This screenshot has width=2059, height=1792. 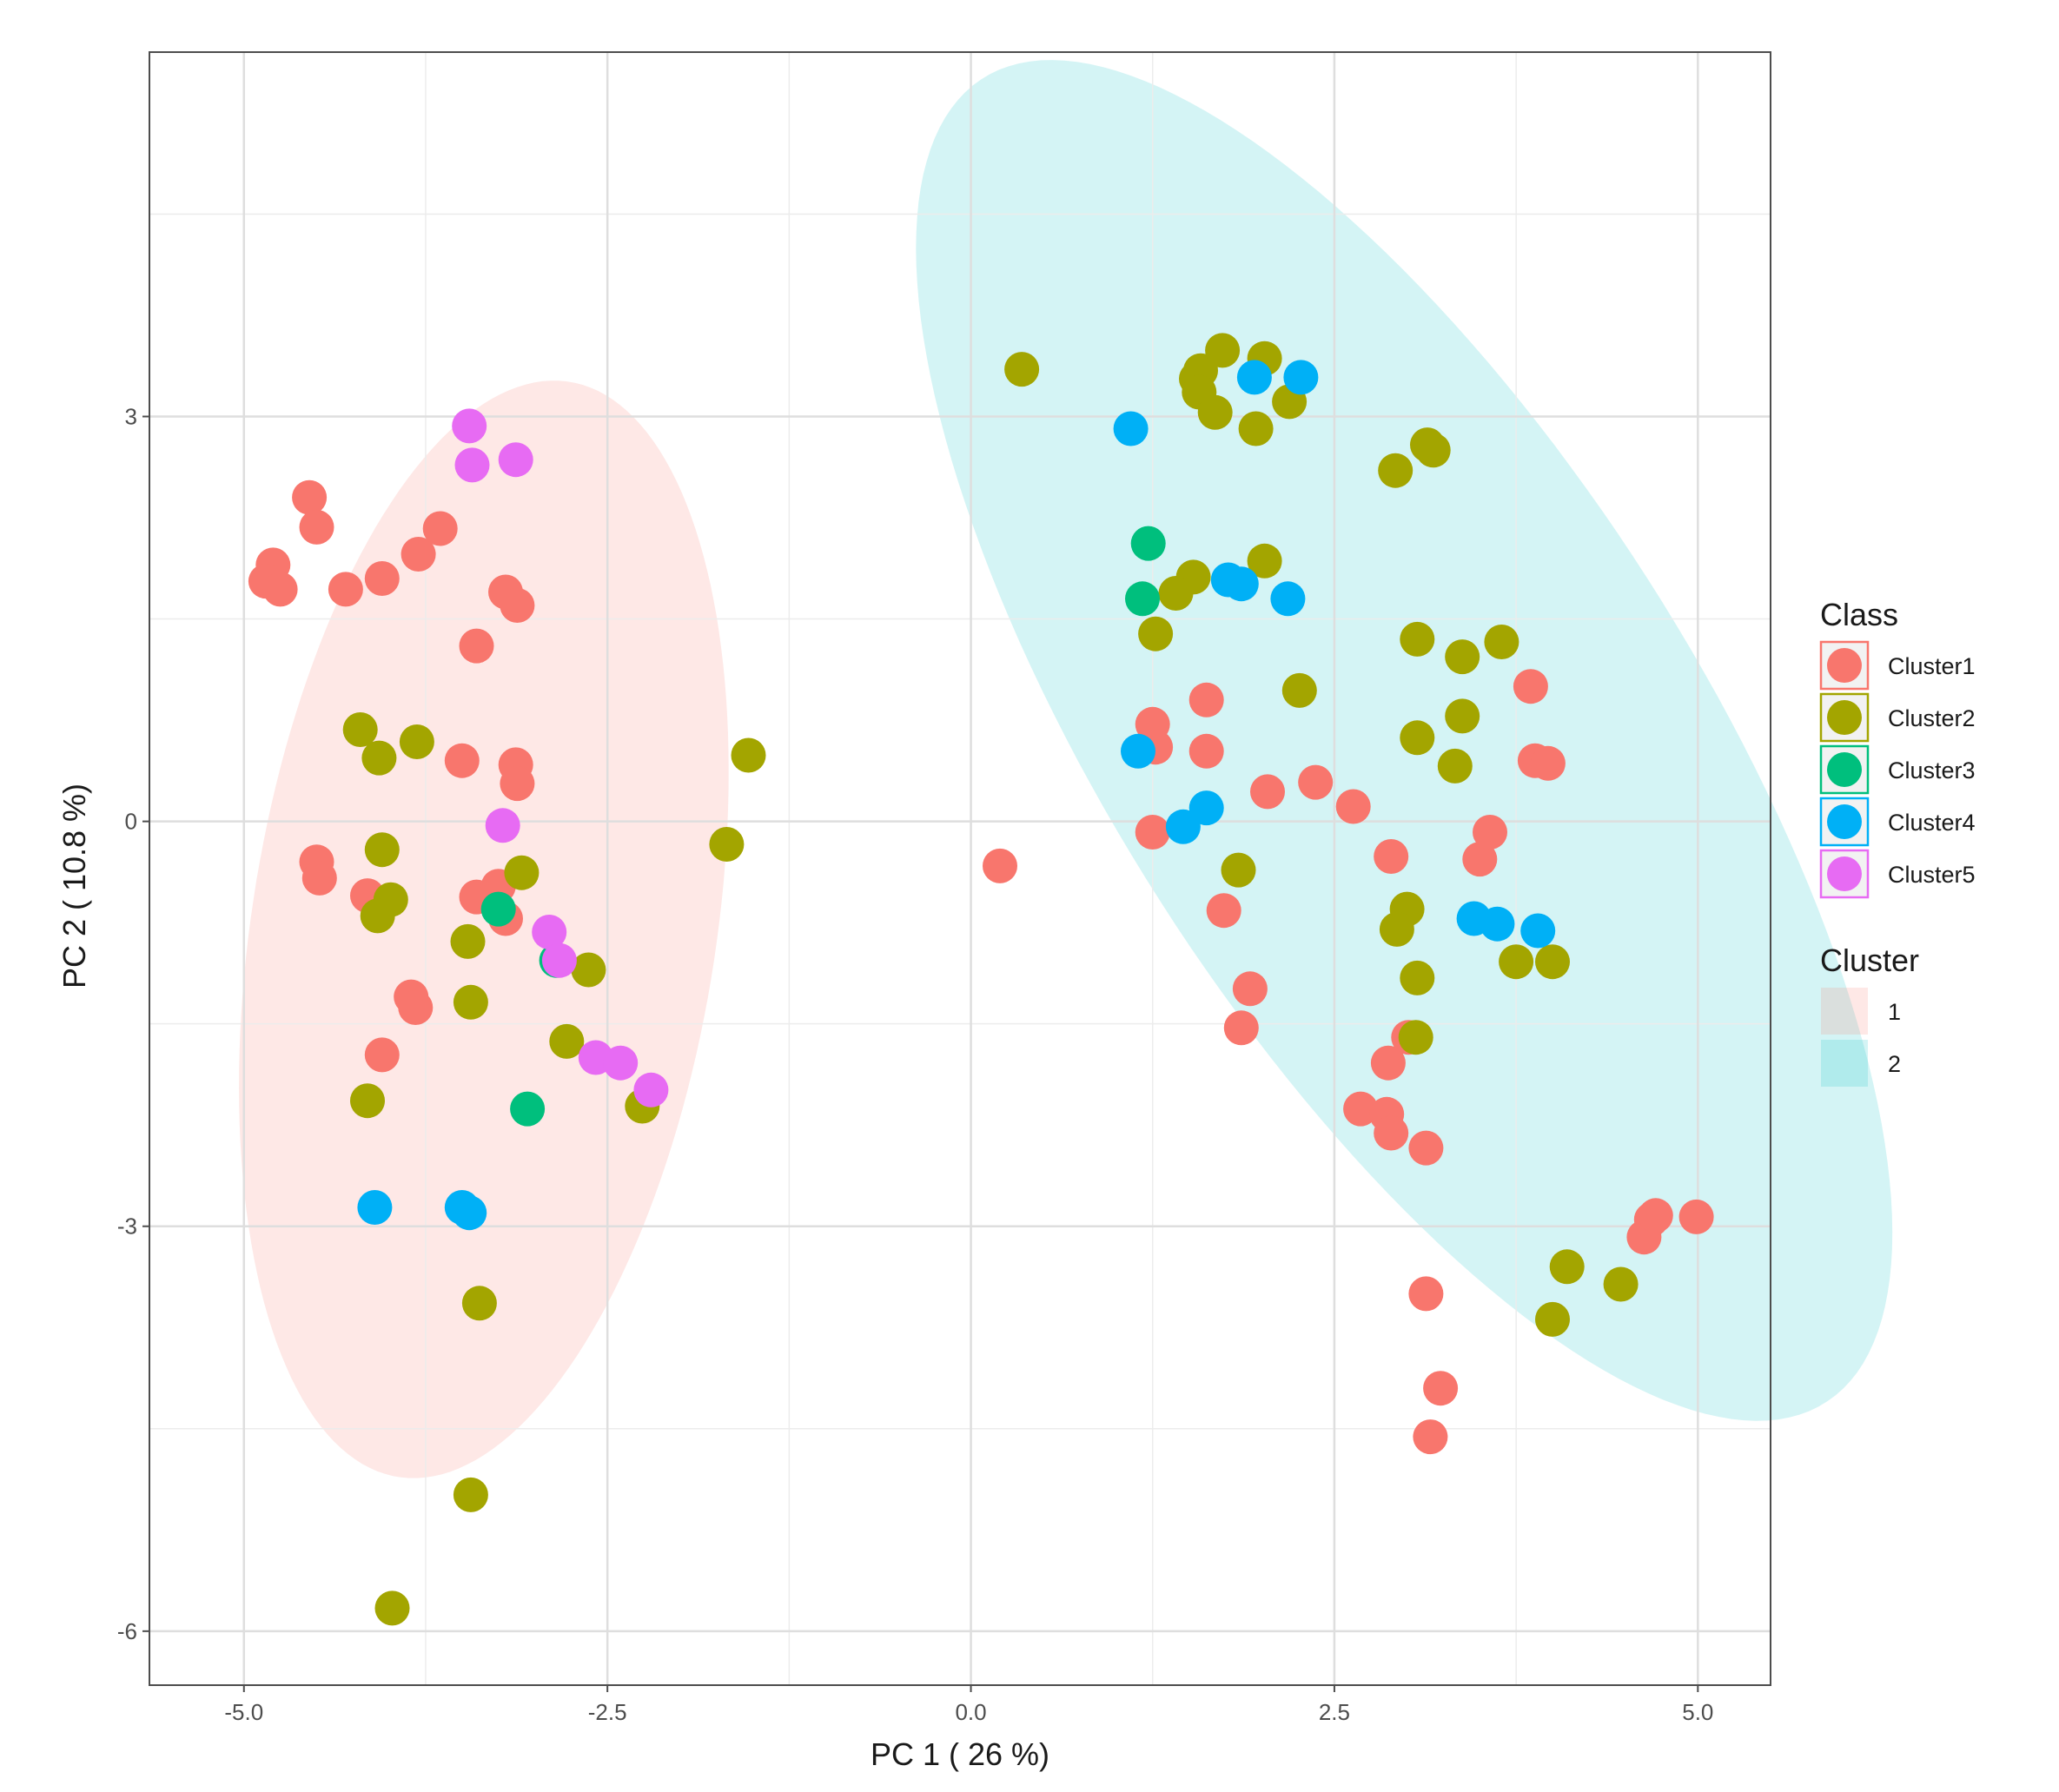 What do you see at coordinates (970, 1712) in the screenshot?
I see `x-tick-label: 0.0` at bounding box center [970, 1712].